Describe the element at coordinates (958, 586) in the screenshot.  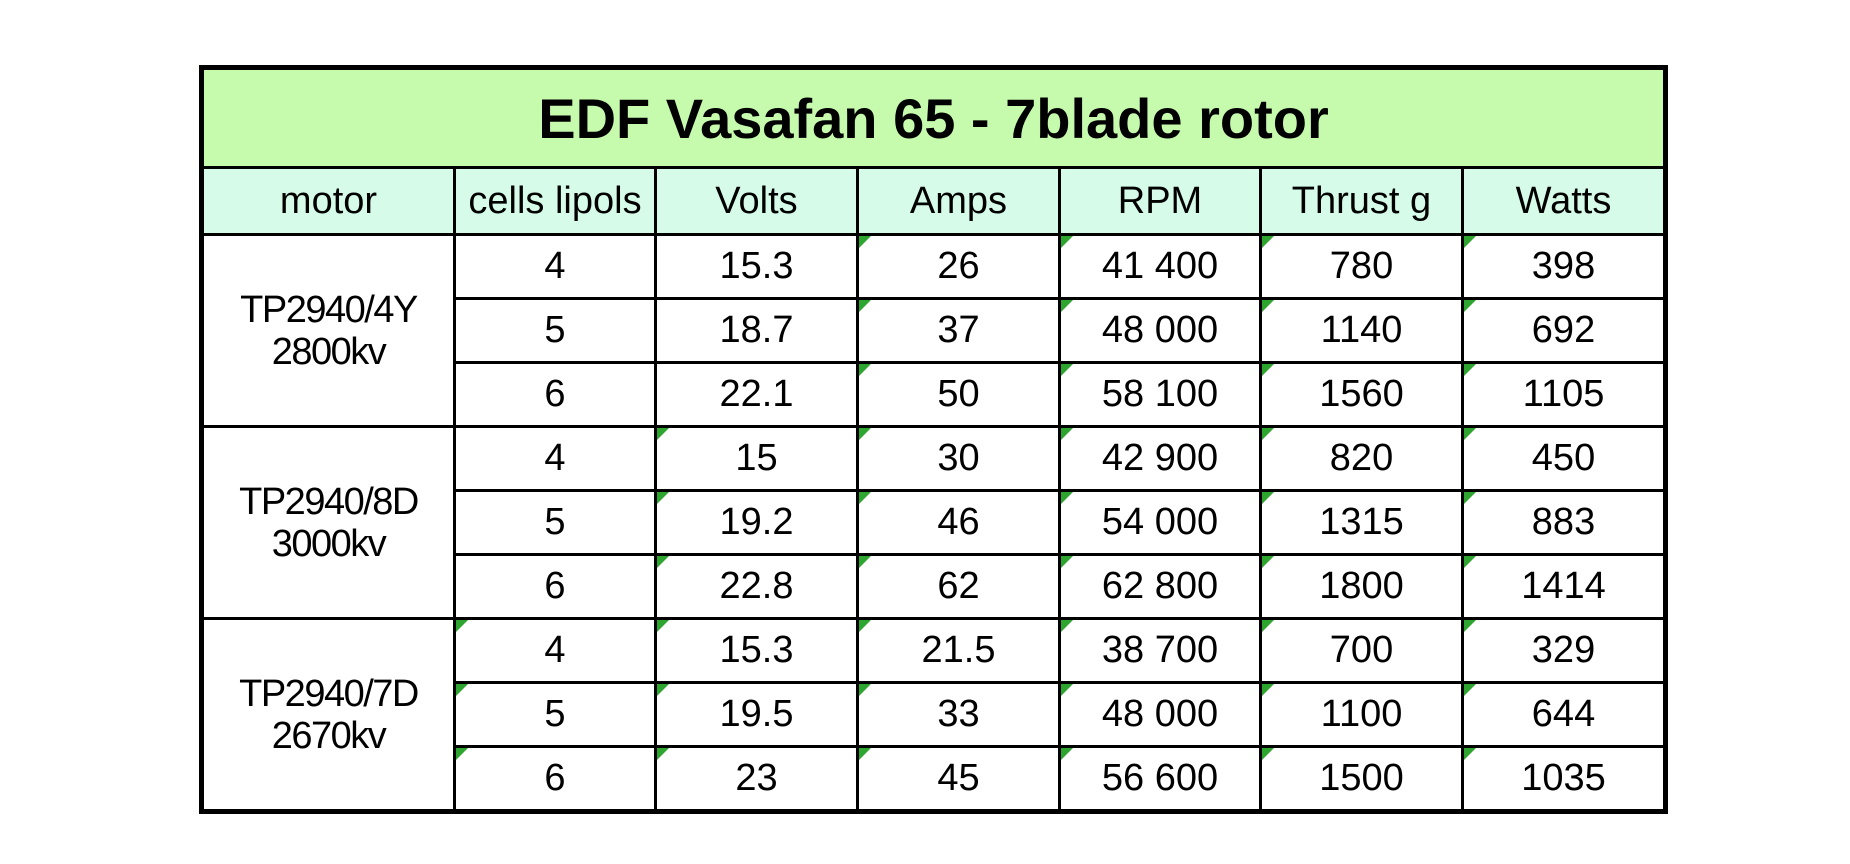
I see `data-cell: 62` at that location.